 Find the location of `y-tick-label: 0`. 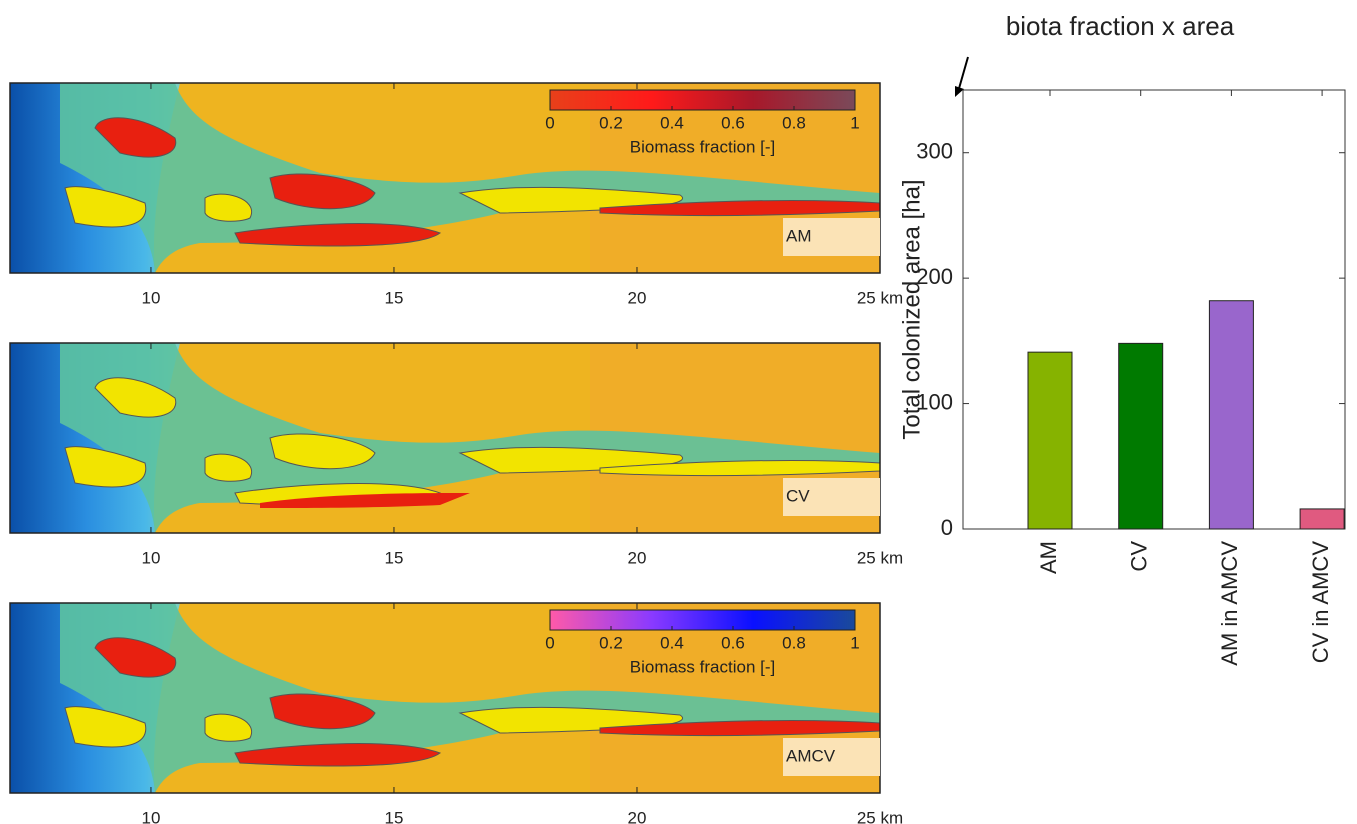

y-tick-label: 0 is located at coordinates (947, 527).